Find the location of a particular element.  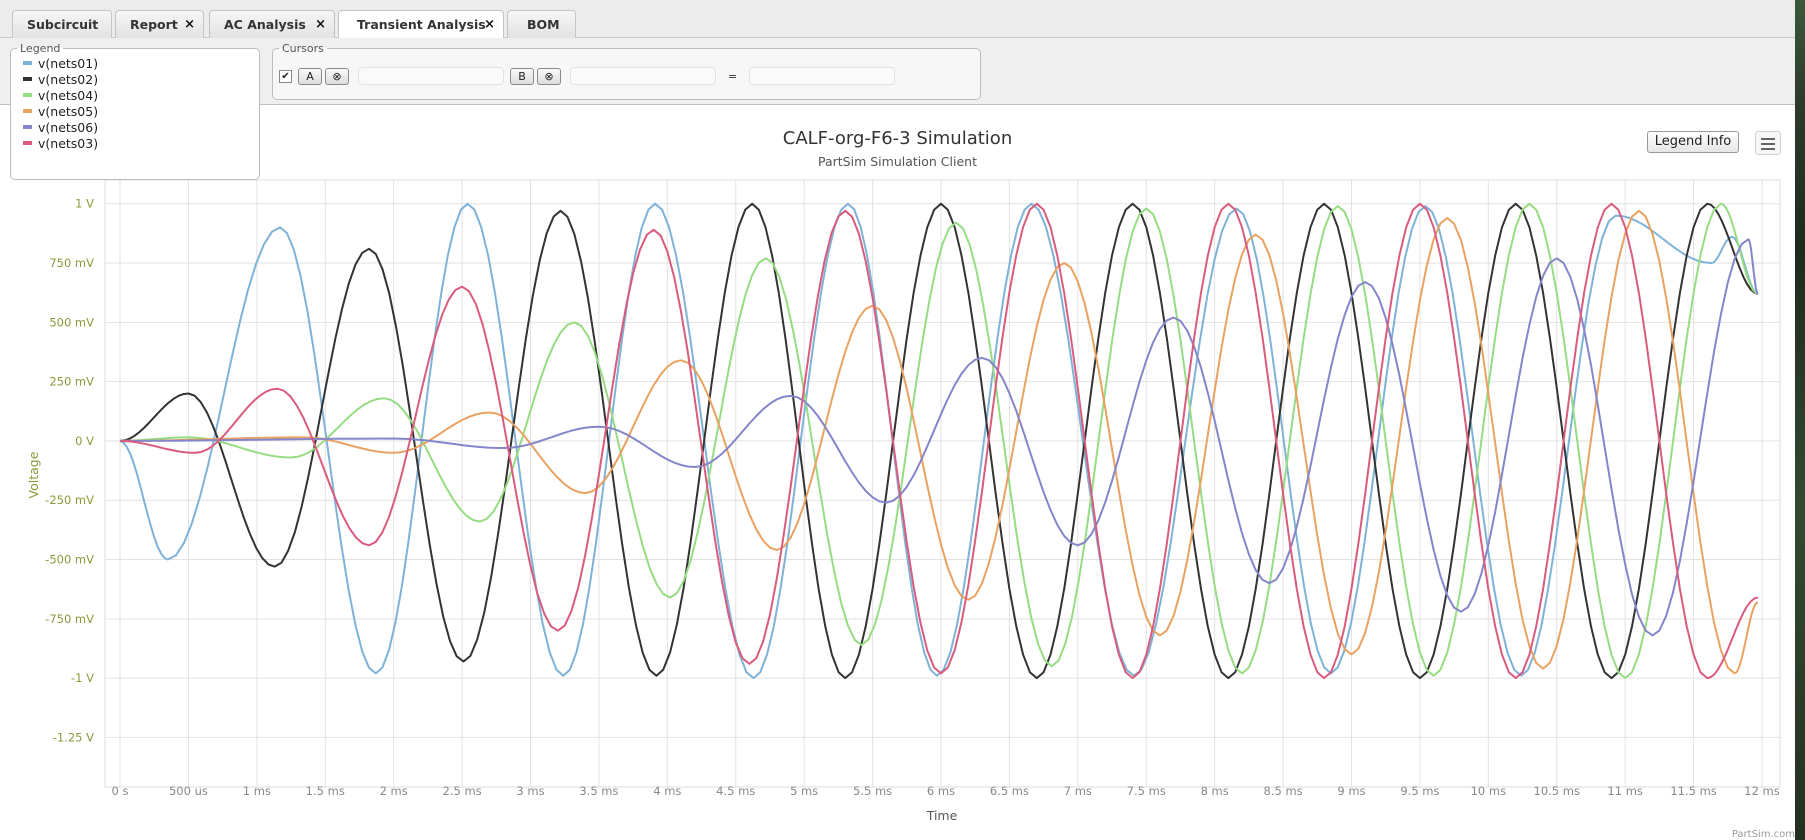

legend-item-label: v(nets04) is located at coordinates (68, 95).